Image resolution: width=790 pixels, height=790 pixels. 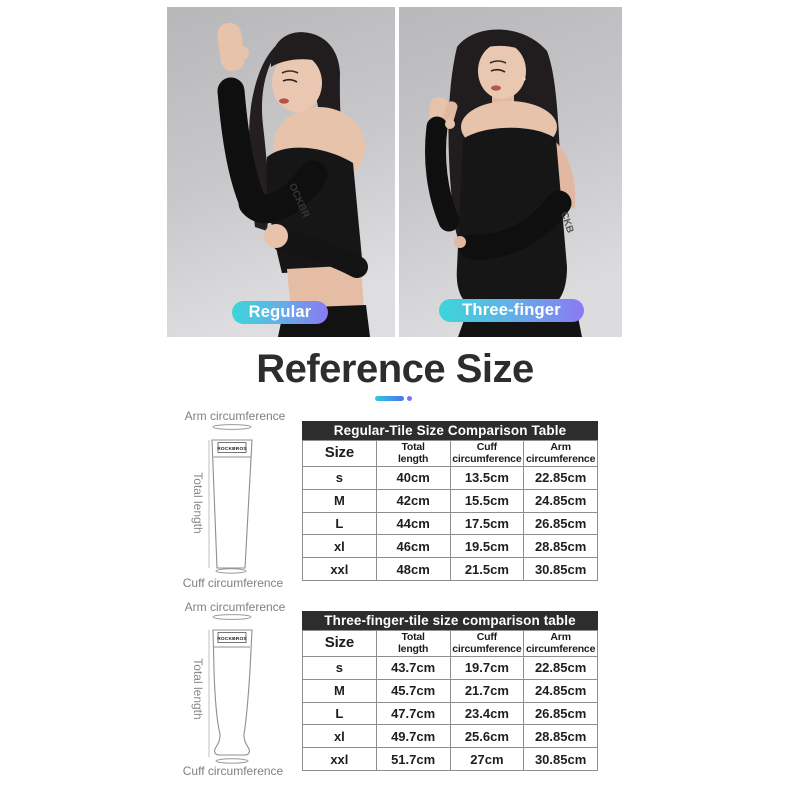 I want to click on regular-badge: Regular, so click(x=280, y=312).